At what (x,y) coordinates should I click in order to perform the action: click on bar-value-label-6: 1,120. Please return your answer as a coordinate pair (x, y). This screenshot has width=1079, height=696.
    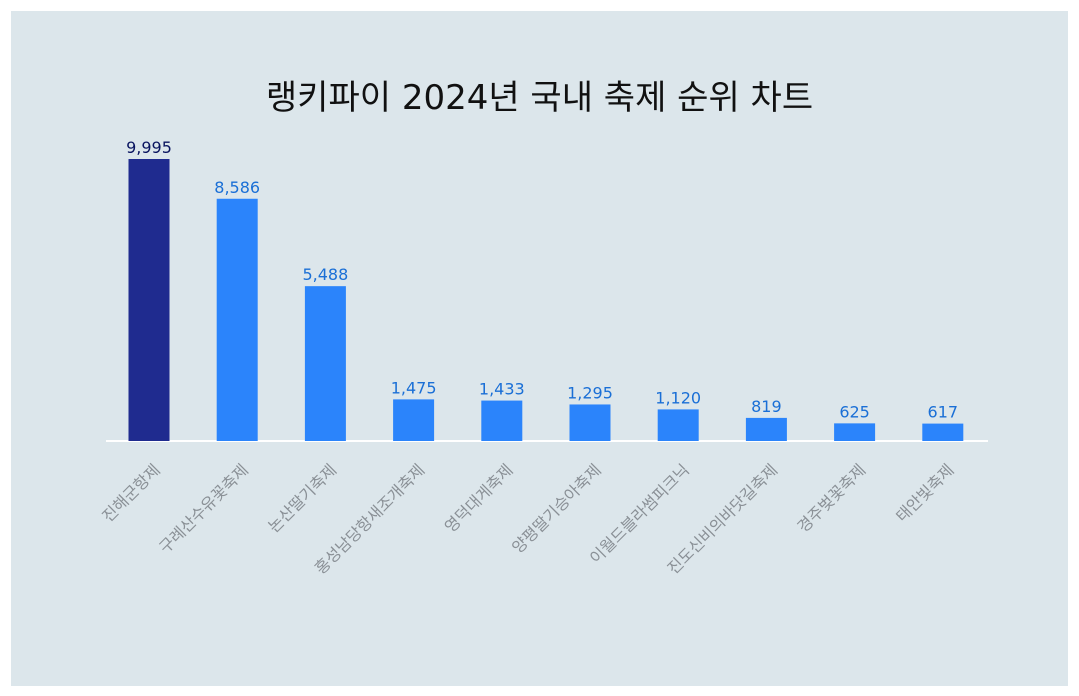
    Looking at the image, I should click on (678, 397).